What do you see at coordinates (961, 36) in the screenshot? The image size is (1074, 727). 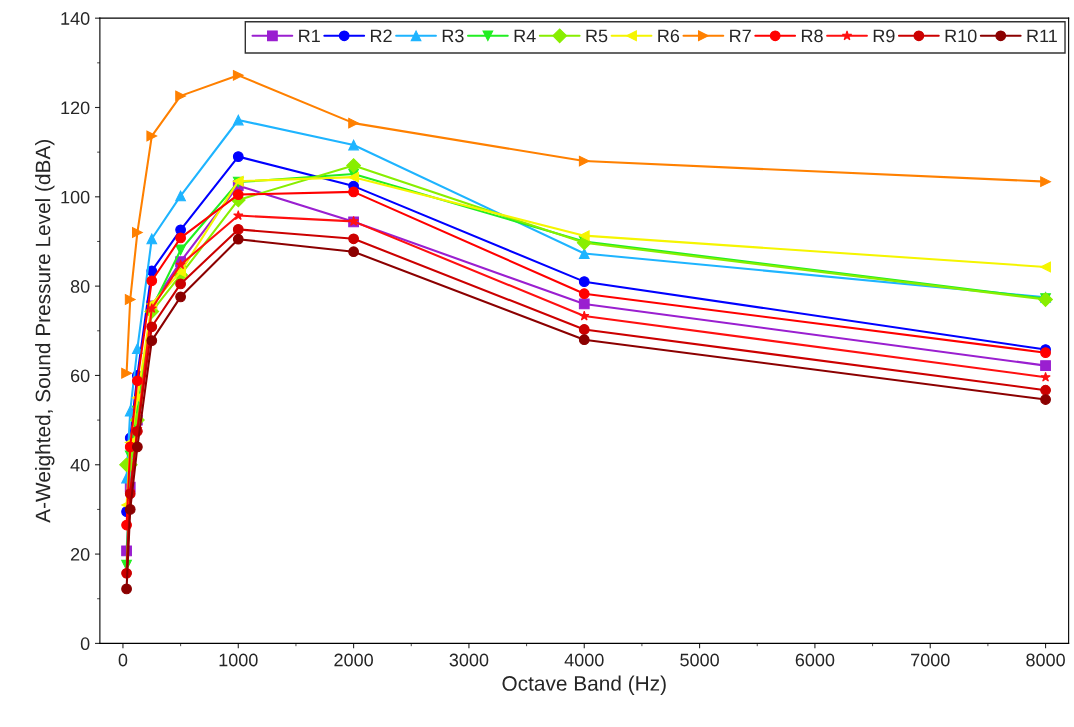 I see `legend-label: R10` at bounding box center [961, 36].